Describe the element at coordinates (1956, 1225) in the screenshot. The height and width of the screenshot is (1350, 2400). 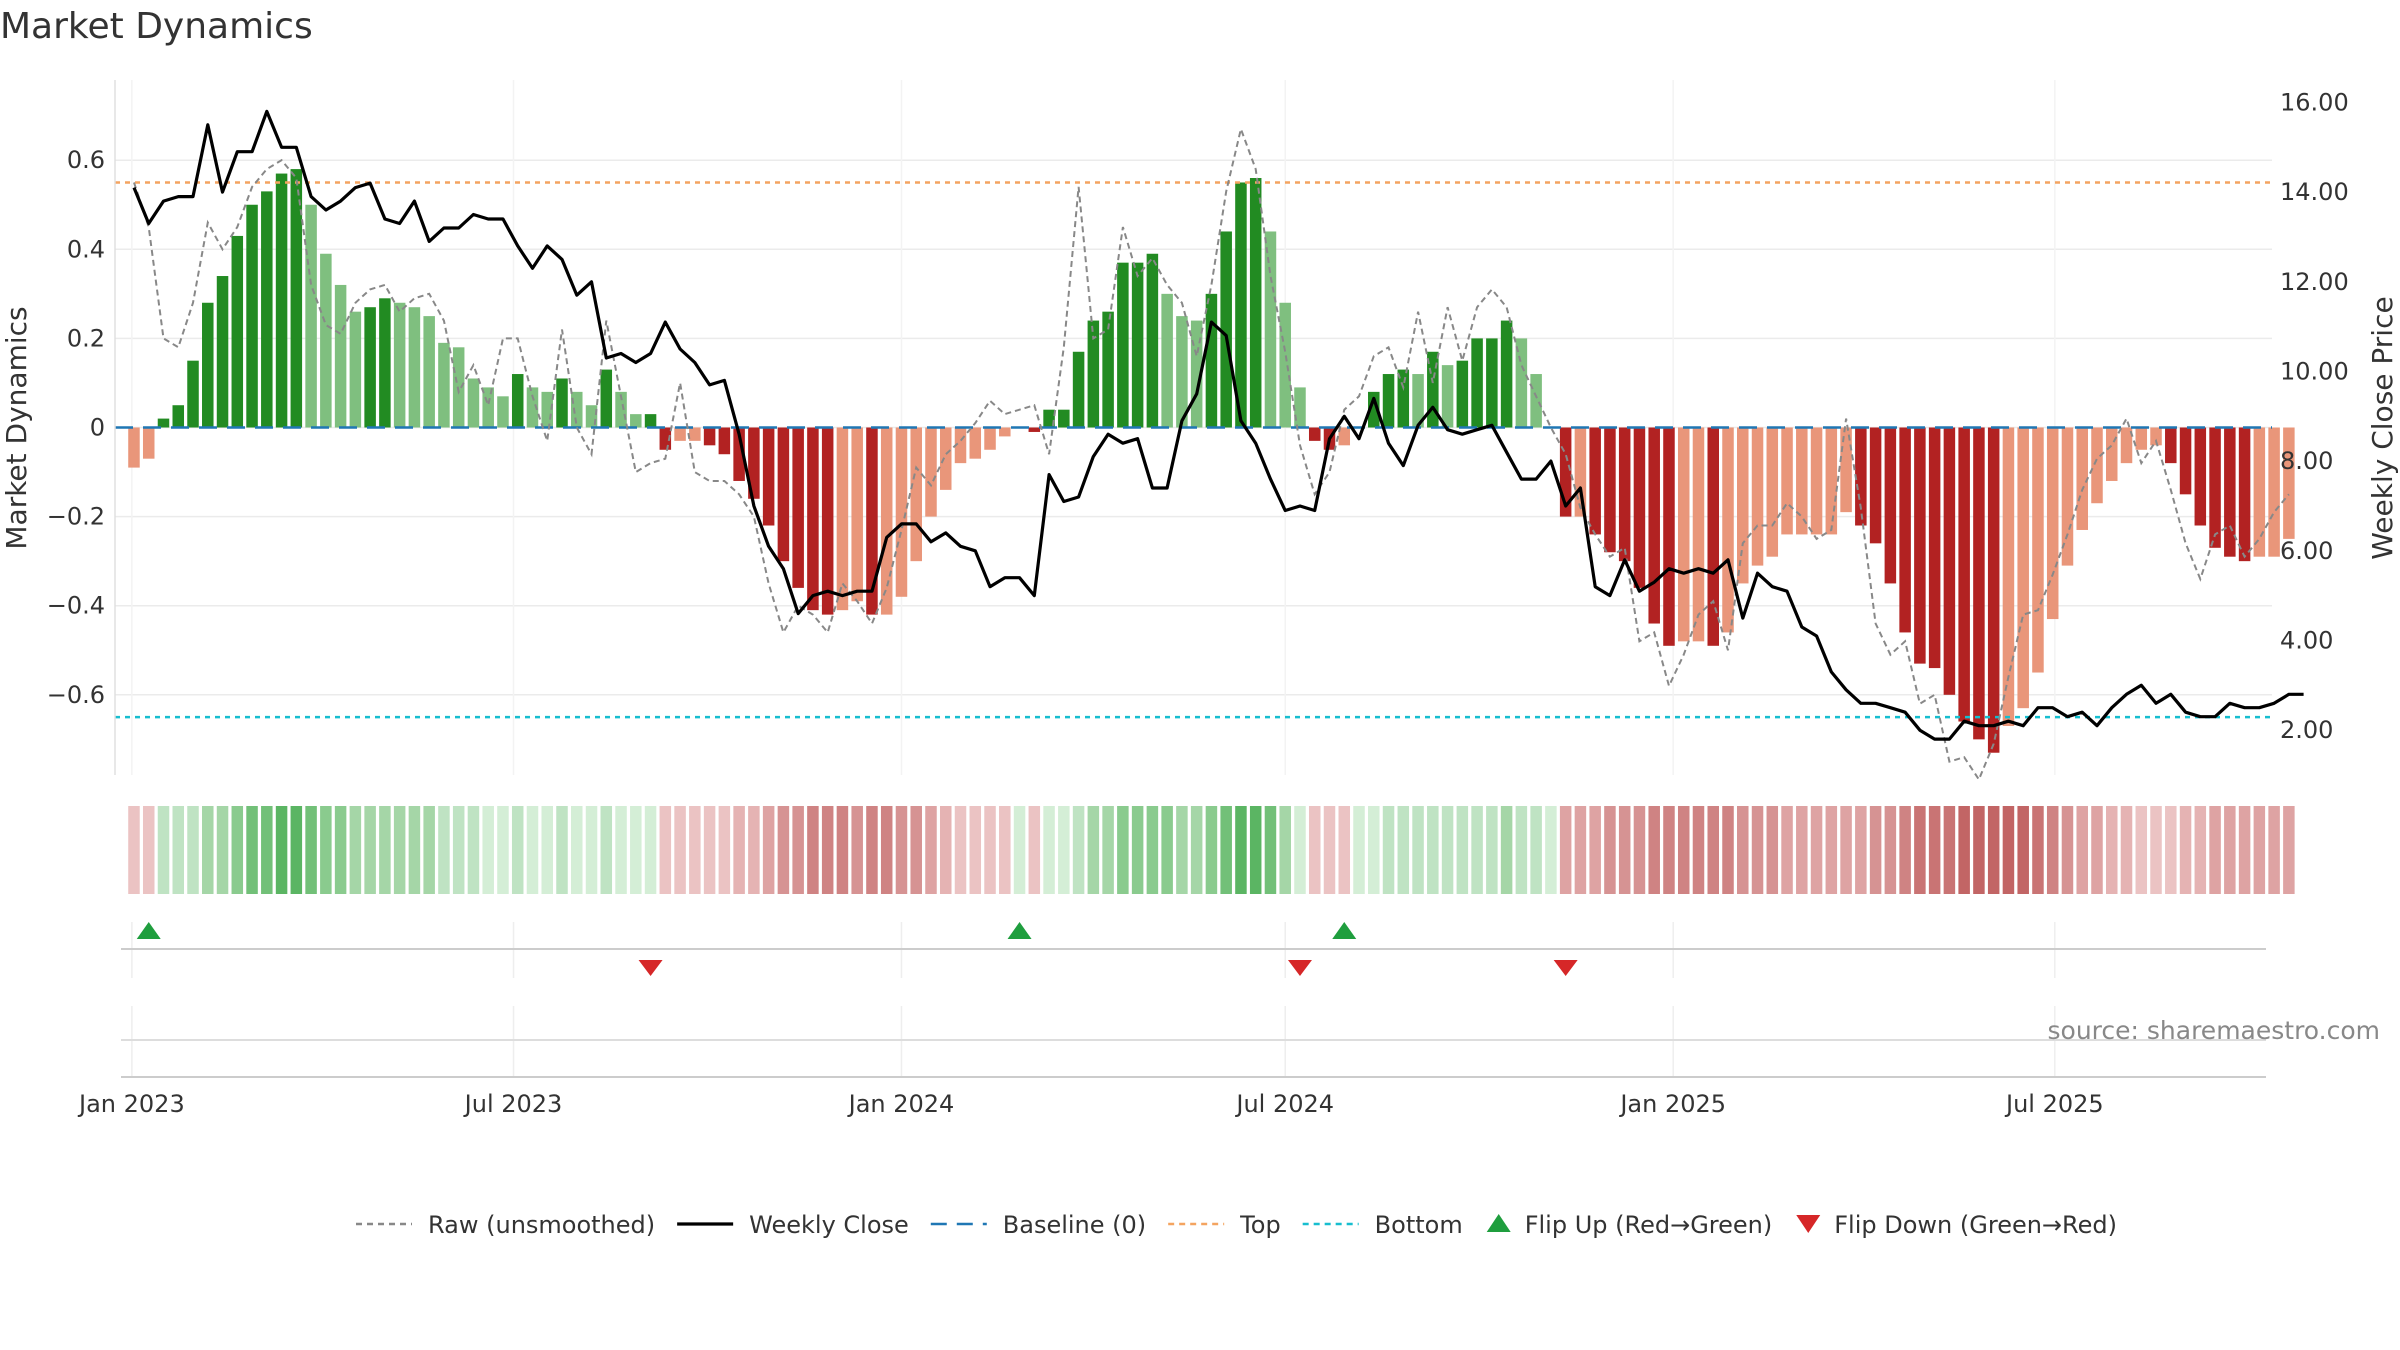
I see `legend-item-flip-down: Flip Down (Green→Red)` at that location.